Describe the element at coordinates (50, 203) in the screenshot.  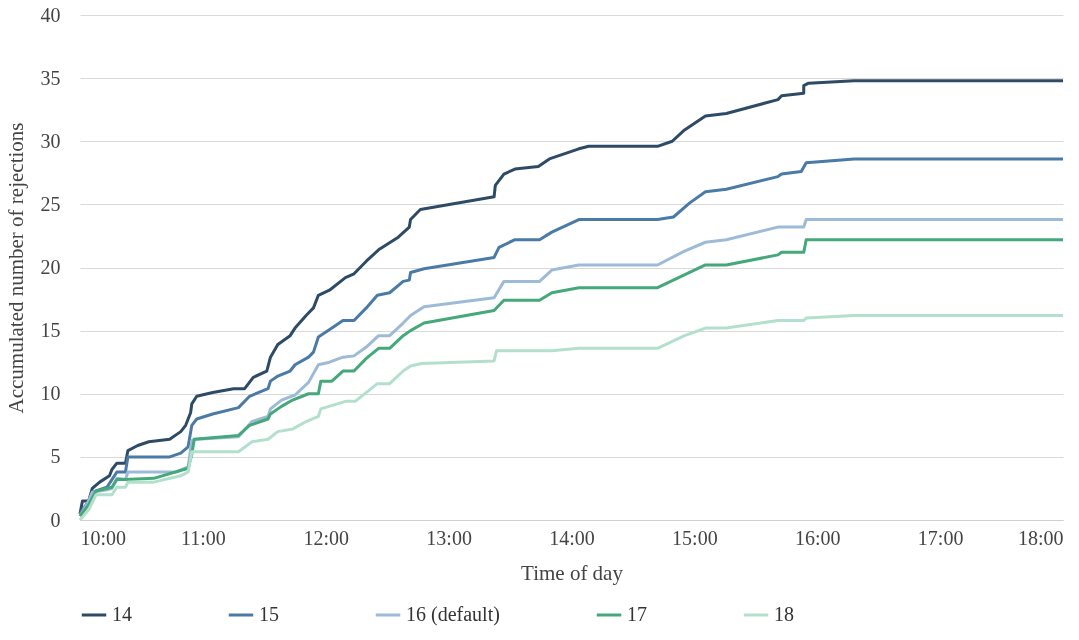
I see `y-tick-label: 25` at that location.